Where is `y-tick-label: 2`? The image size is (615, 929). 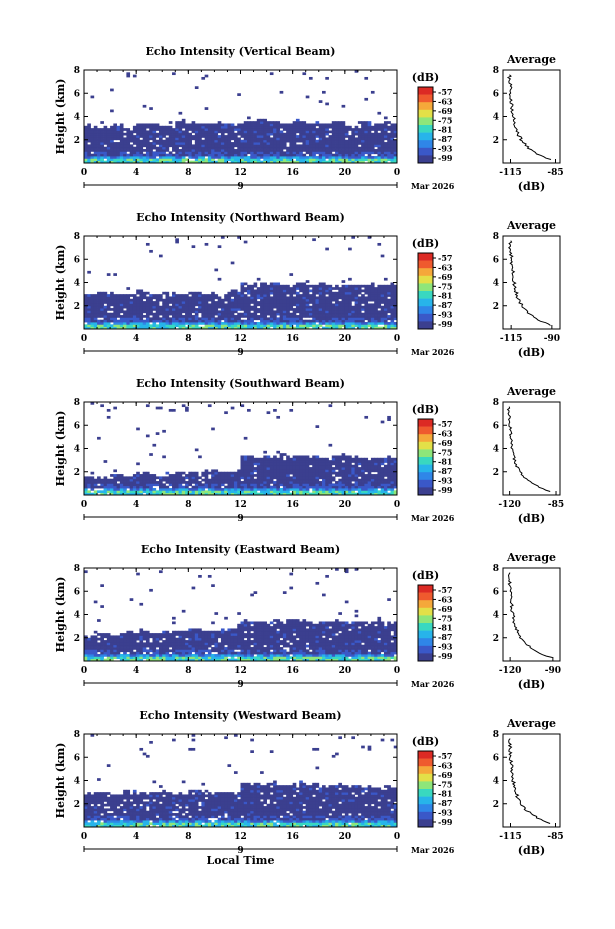
y-tick-label: 2 is located at coordinates (77, 141).